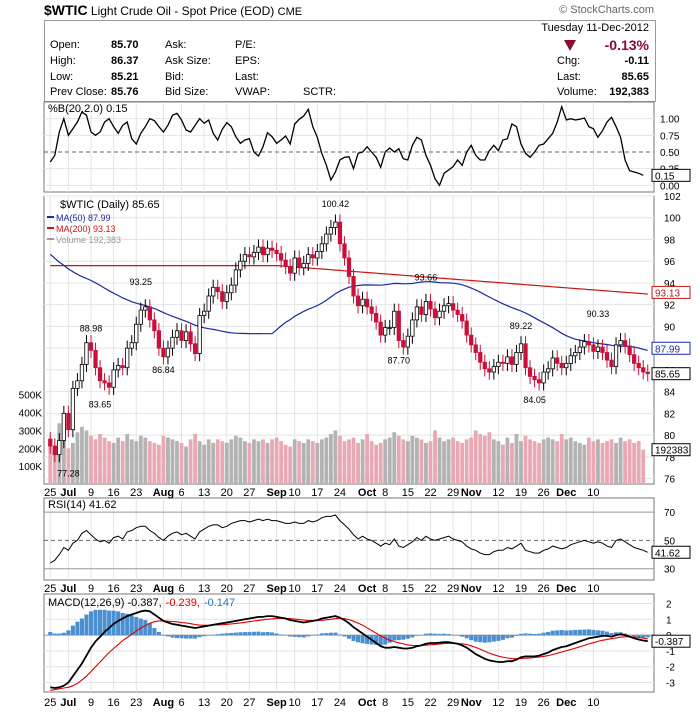 Image resolution: width=700 pixels, height=712 pixels. Describe the element at coordinates (472, 703) in the screenshot. I see `x-tick-label: Nov` at that location.